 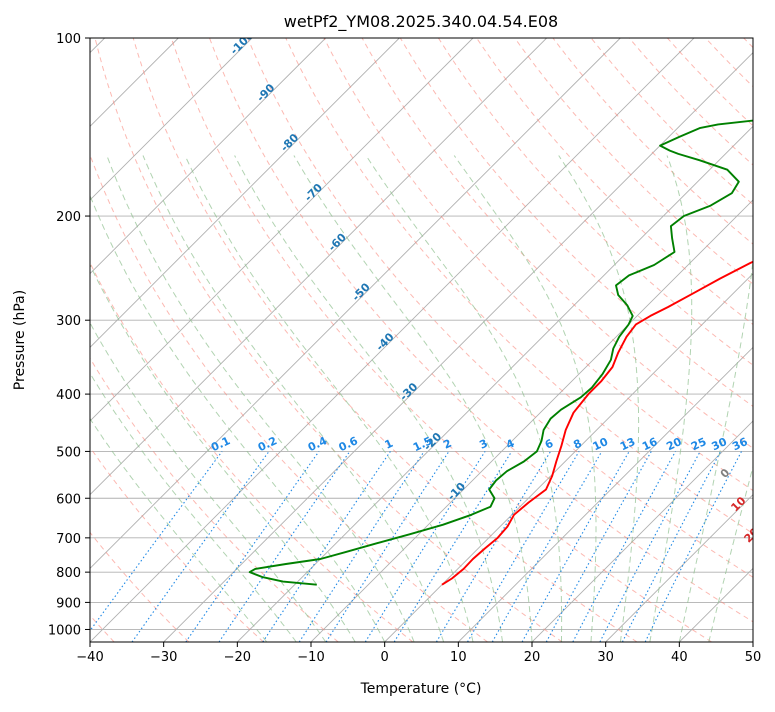 What do you see at coordinates (421, 689) in the screenshot?
I see `x-axis-label: Temperature (°C)` at bounding box center [421, 689].